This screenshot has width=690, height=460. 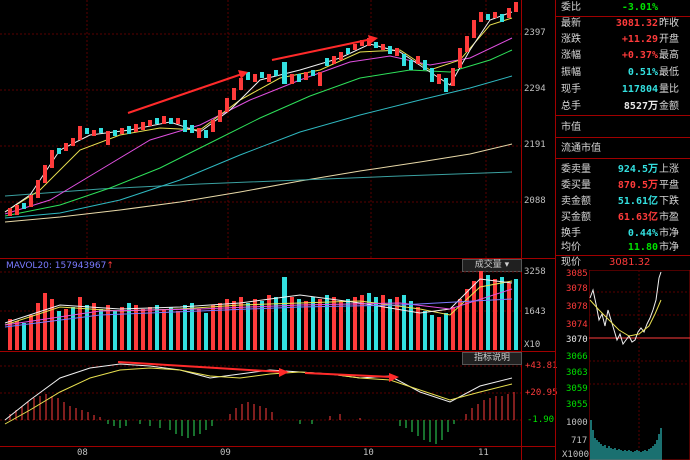 I want to click on volume-svg, so click(x=260, y=310).